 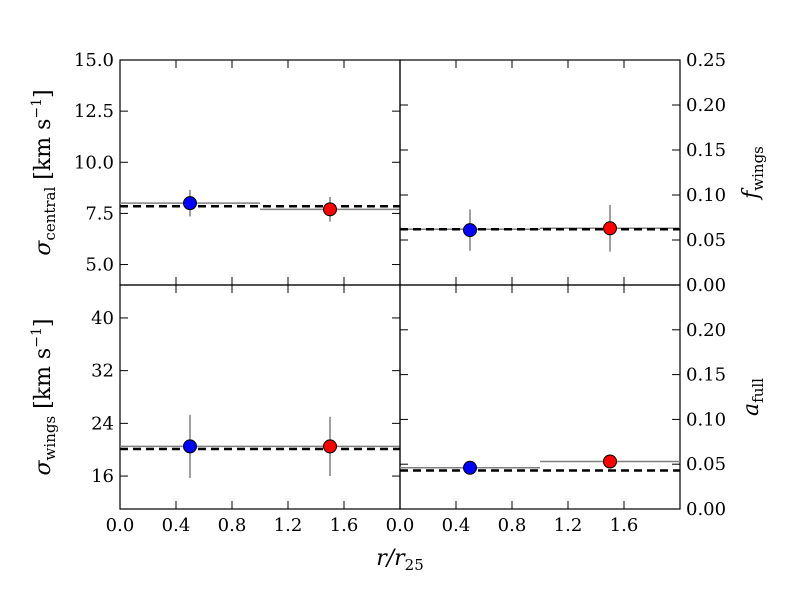 I want to click on x-axis-label: r/r25, so click(x=400, y=560).